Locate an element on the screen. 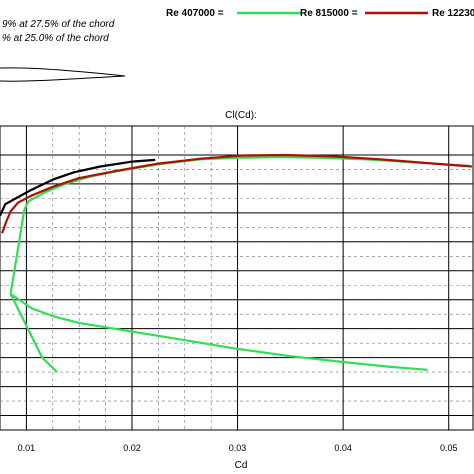 The width and height of the screenshot is (474, 474). x-tick-label: 0.05 is located at coordinates (449, 448).